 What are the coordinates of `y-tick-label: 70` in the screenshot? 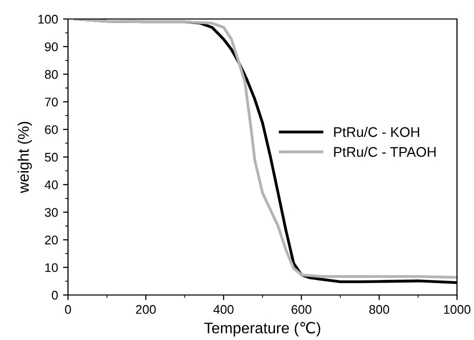 It's located at (51, 102).